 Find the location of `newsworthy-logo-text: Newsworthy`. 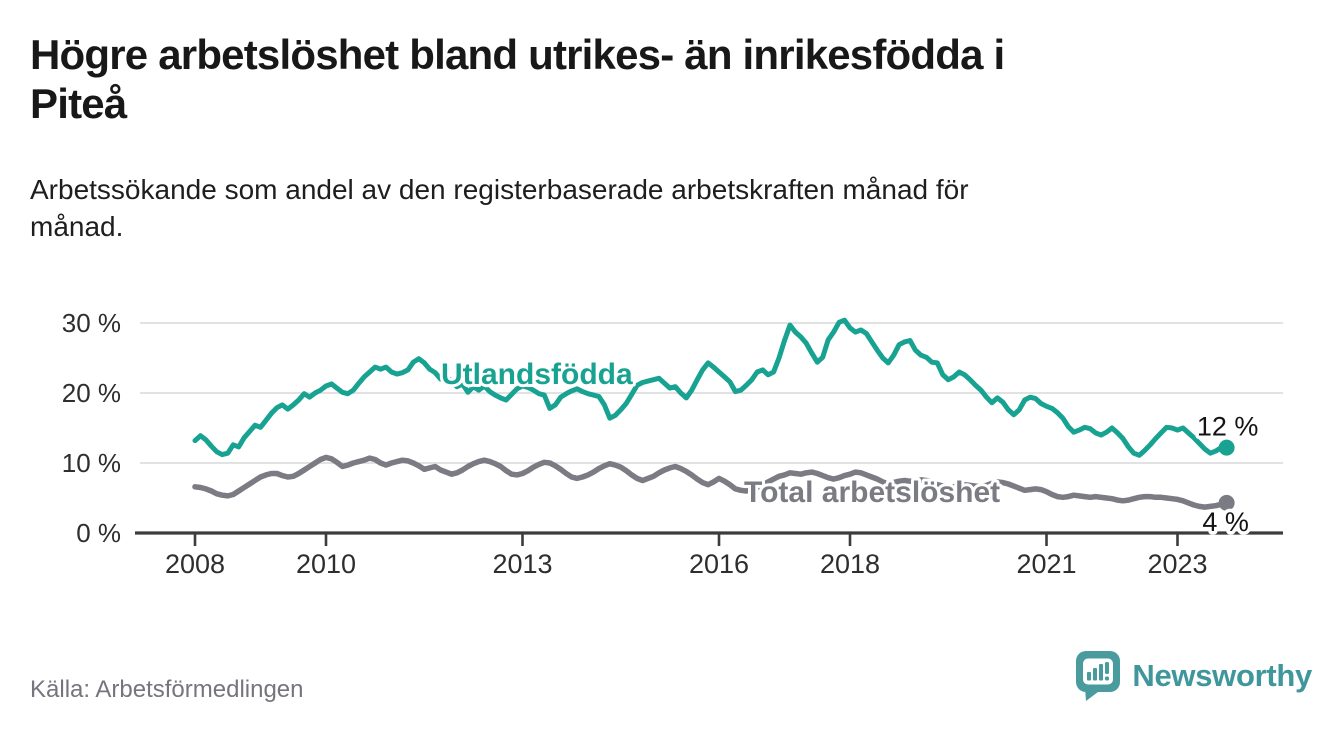

newsworthy-logo-text: Newsworthy is located at coordinates (1222, 675).